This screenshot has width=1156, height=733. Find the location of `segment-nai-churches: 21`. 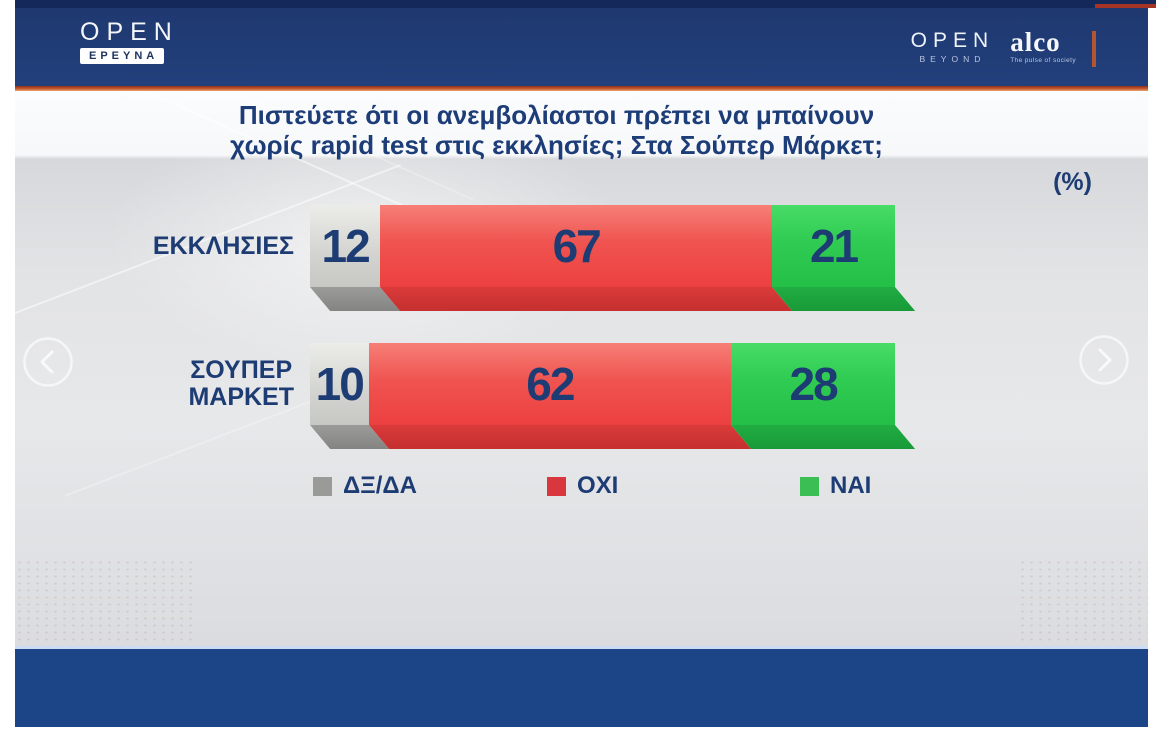

segment-nai-churches: 21 is located at coordinates (833, 246).